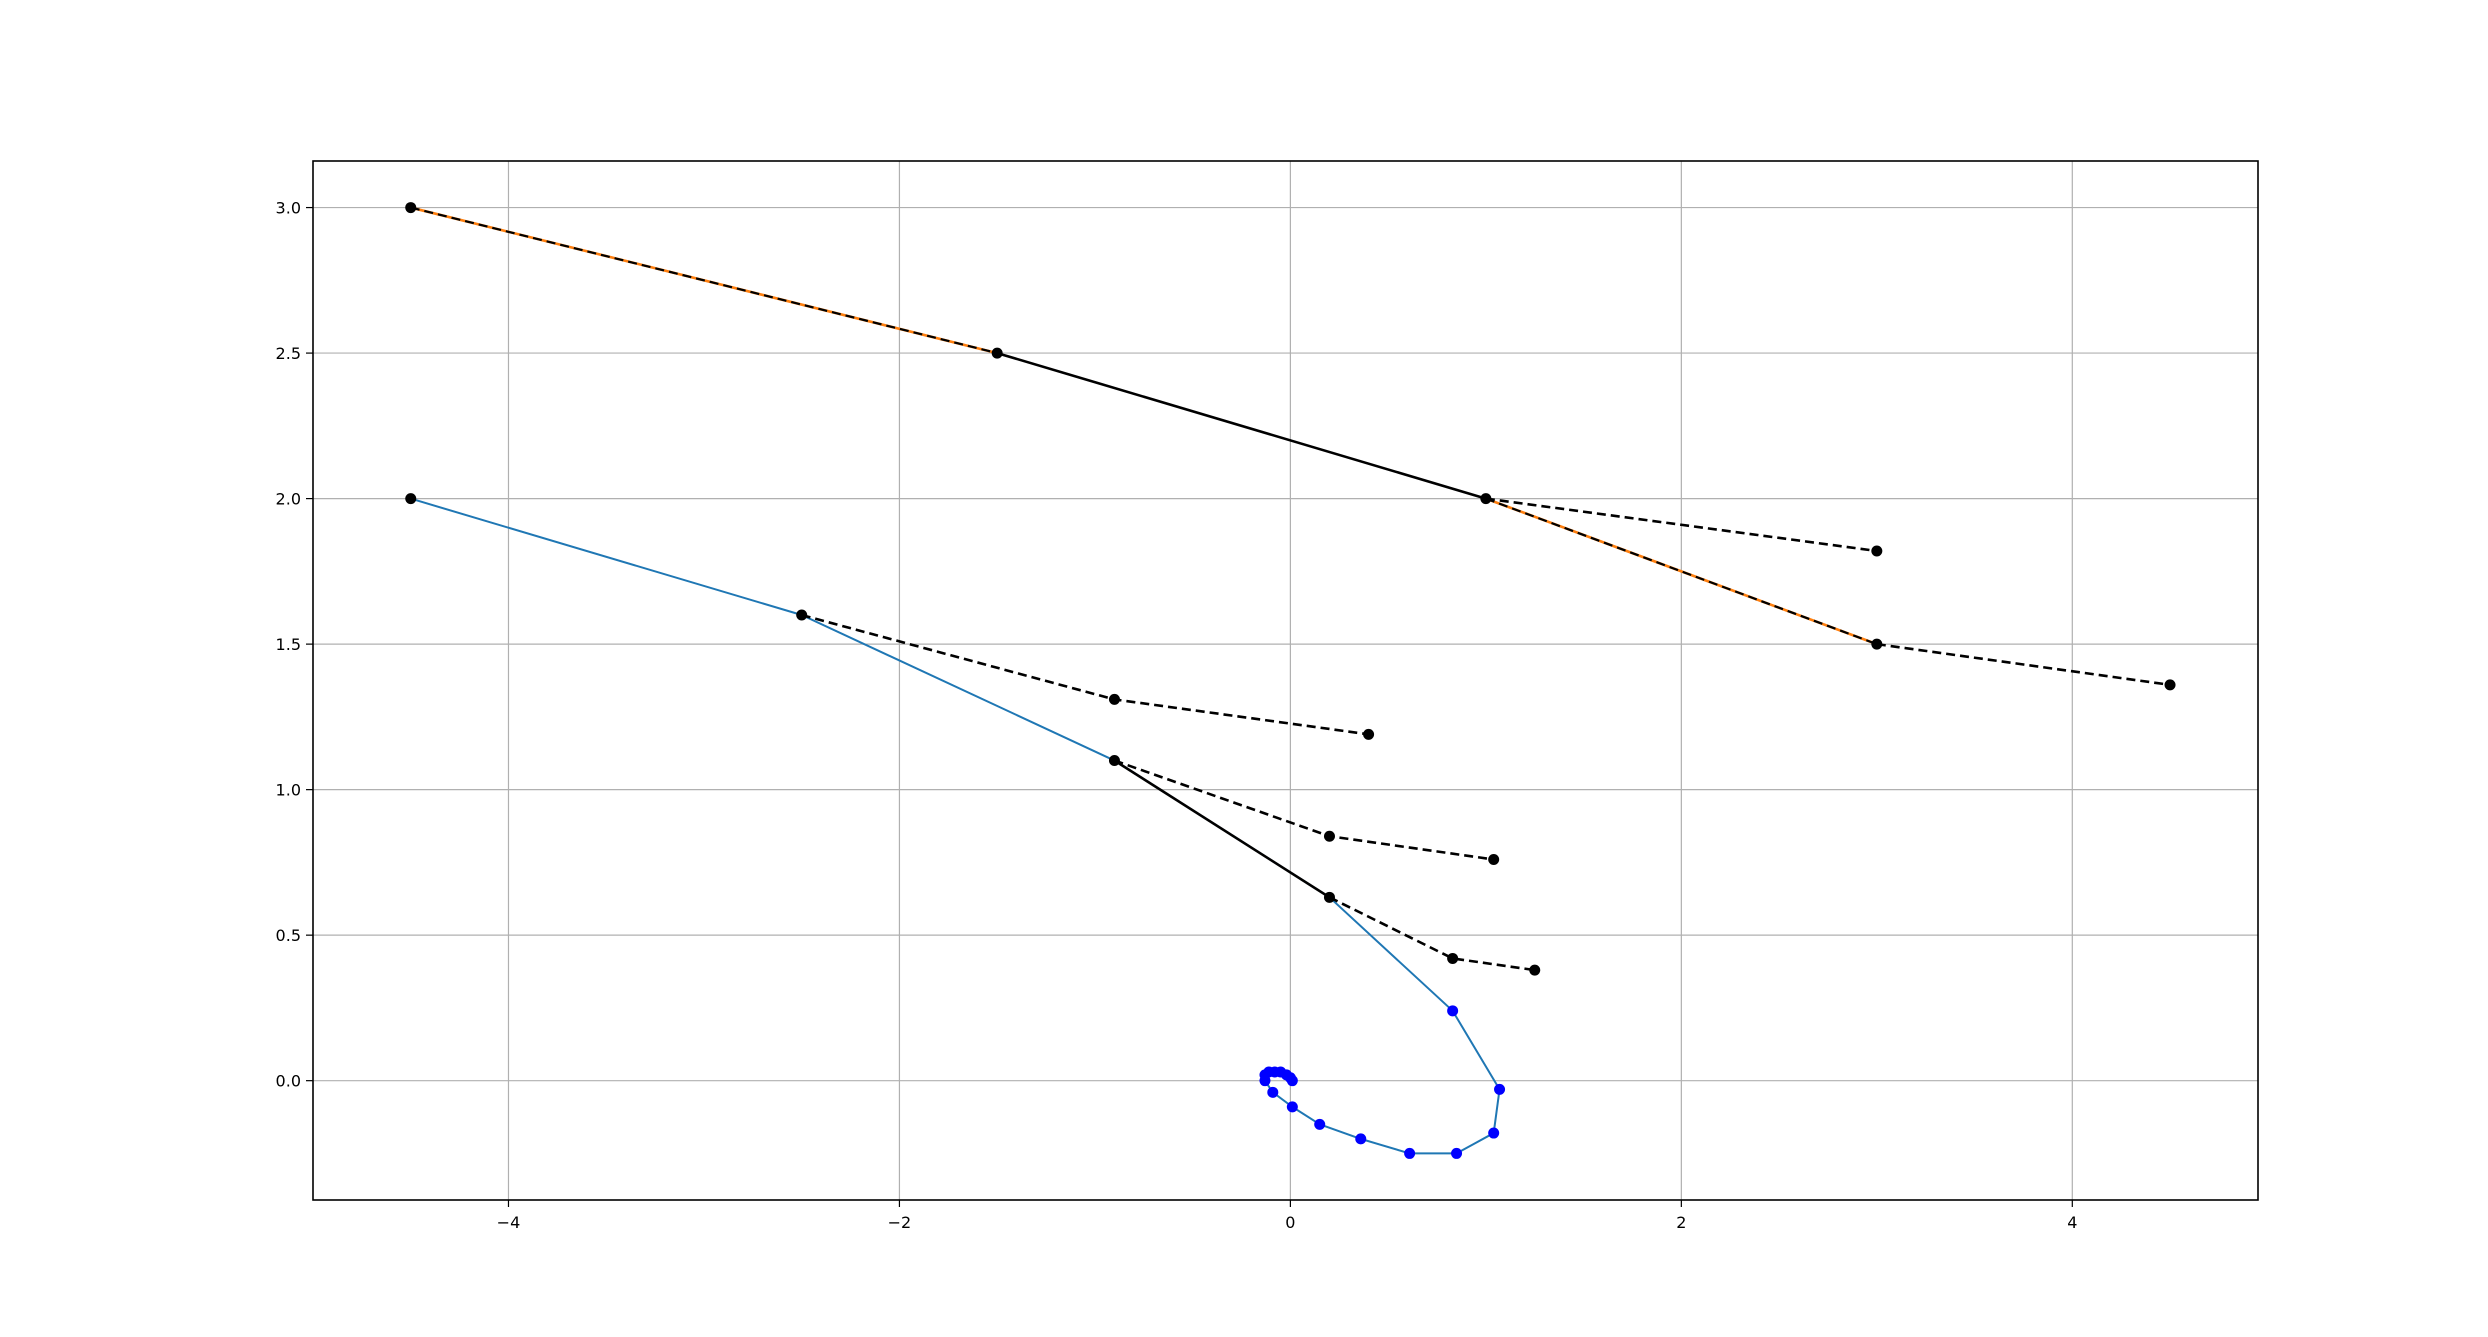 This screenshot has height=1337, width=2488. I want to click on x-tick-label: 2, so click(1681, 1222).